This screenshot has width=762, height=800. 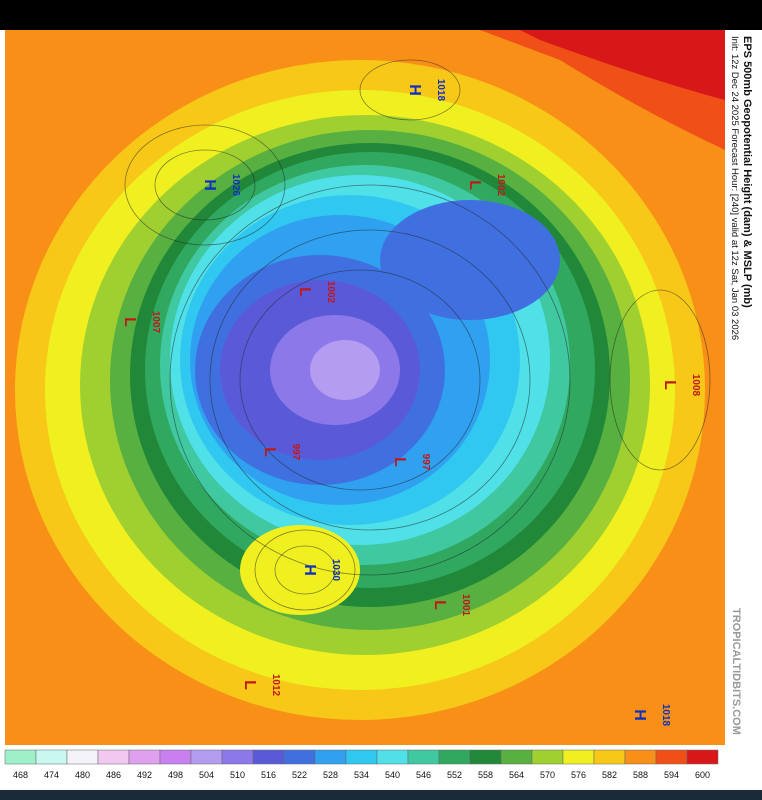 What do you see at coordinates (299, 775) in the screenshot?
I see `colorbar-label: 522` at bounding box center [299, 775].